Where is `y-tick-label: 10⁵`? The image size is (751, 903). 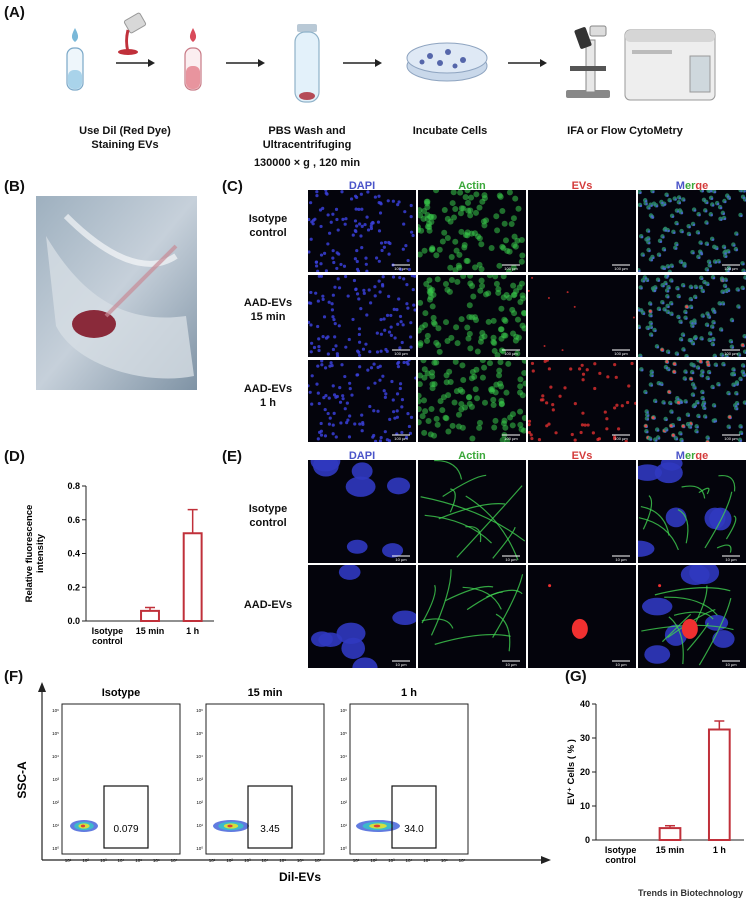
y-tick-label: 10⁵ is located at coordinates (199, 733).